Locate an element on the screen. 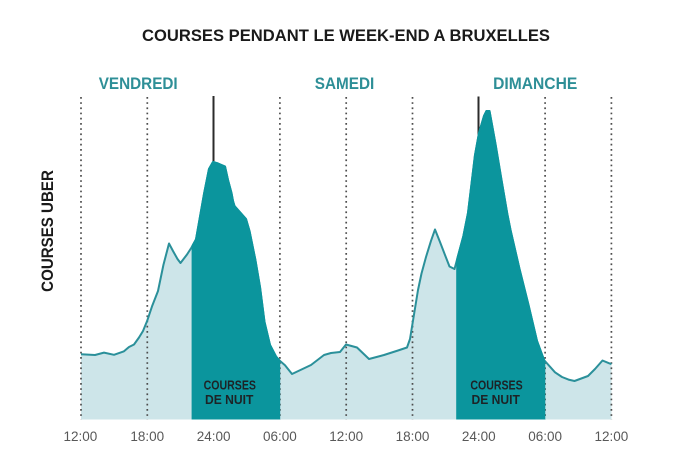  svg-text: DIMANCHE is located at coordinates (535, 83).